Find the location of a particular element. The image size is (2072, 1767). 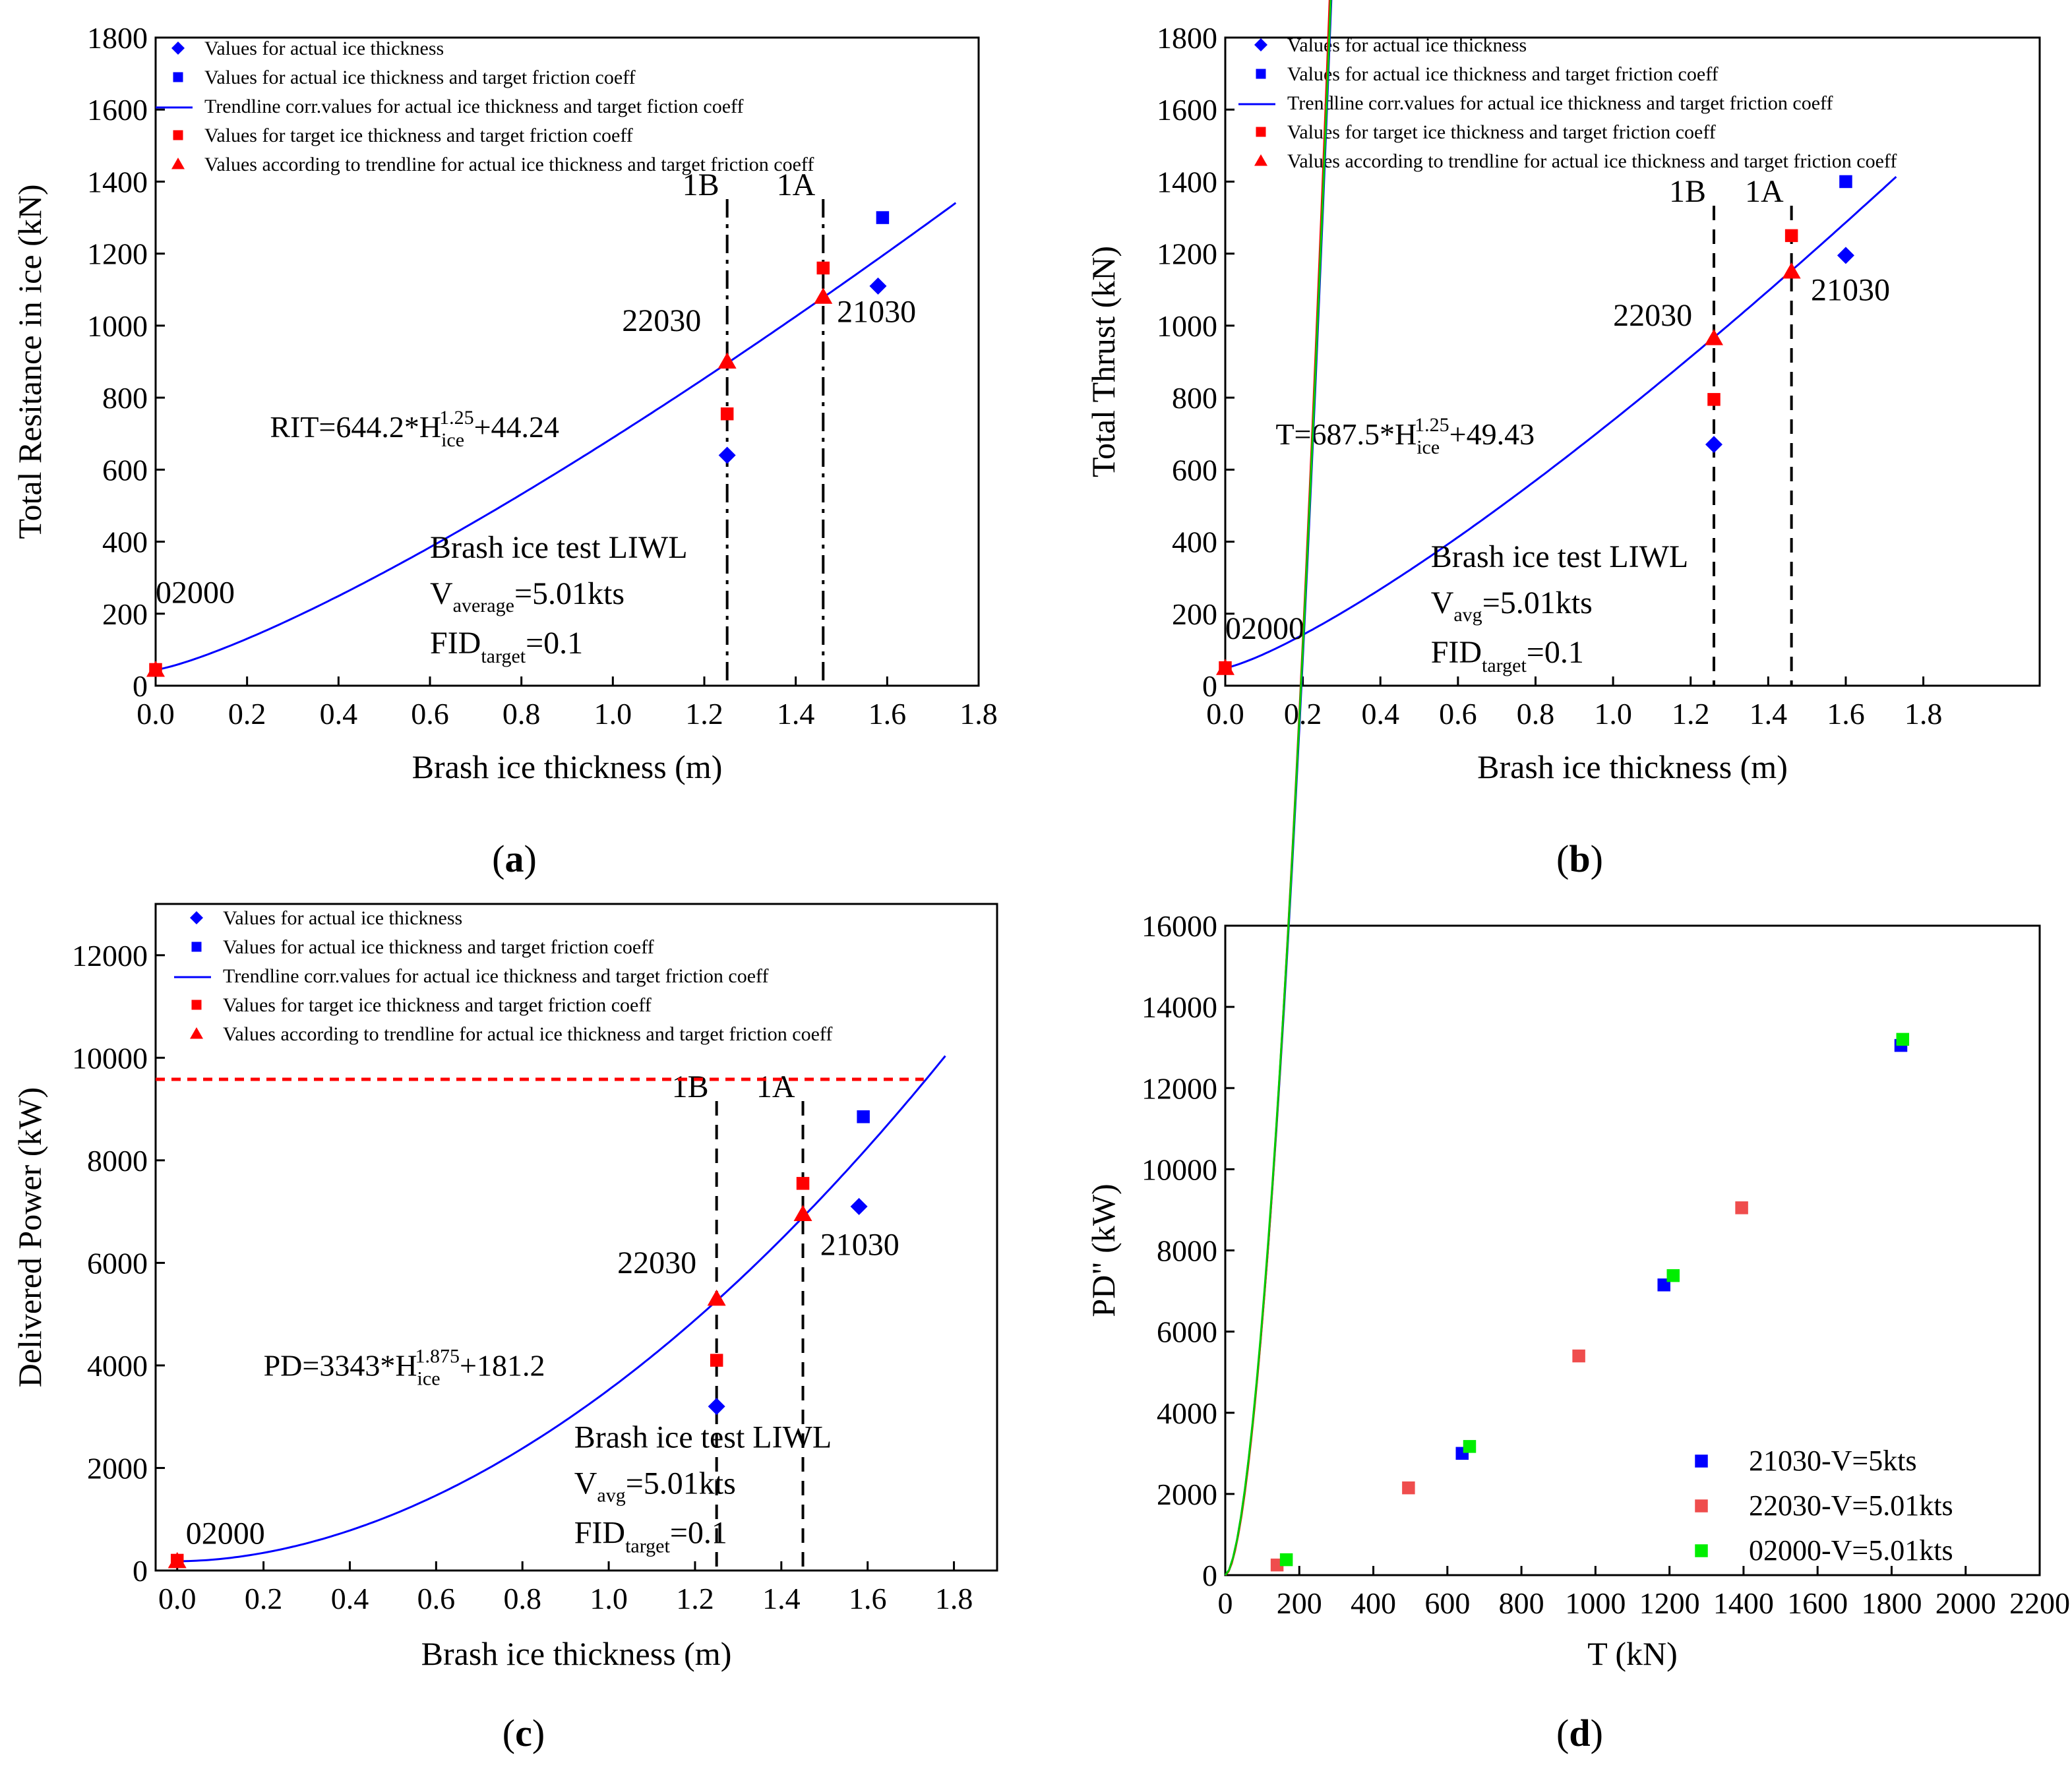

panel-label: (b) is located at coordinates (1579, 858).